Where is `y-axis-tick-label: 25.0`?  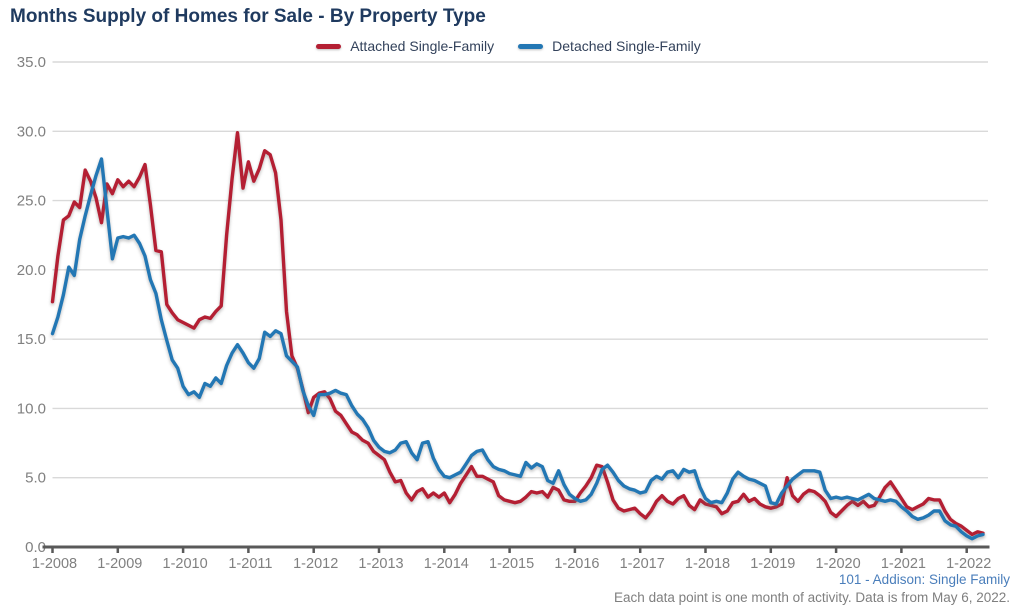 y-axis-tick-label: 25.0 is located at coordinates (31, 201).